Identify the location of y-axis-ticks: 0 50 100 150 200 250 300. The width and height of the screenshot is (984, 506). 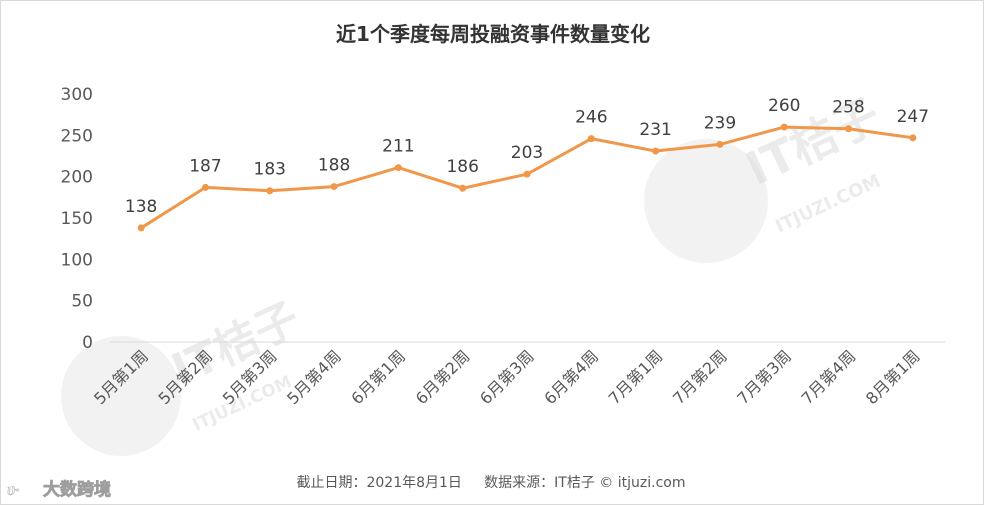
(77, 219).